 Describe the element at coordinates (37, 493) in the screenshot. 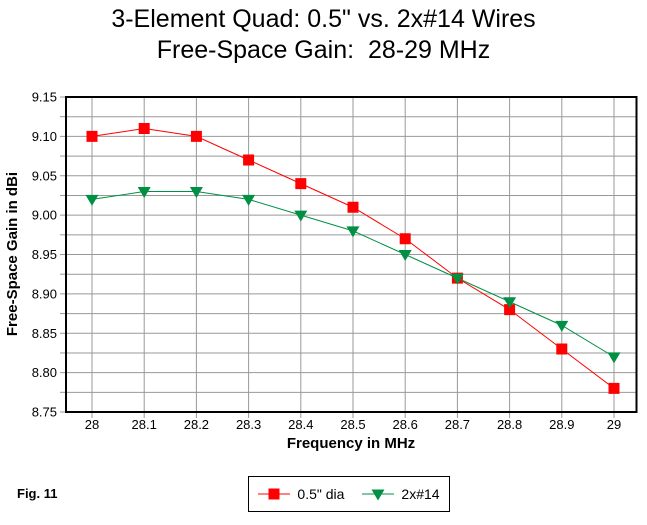

I see `figure-label: Fig. 11` at that location.